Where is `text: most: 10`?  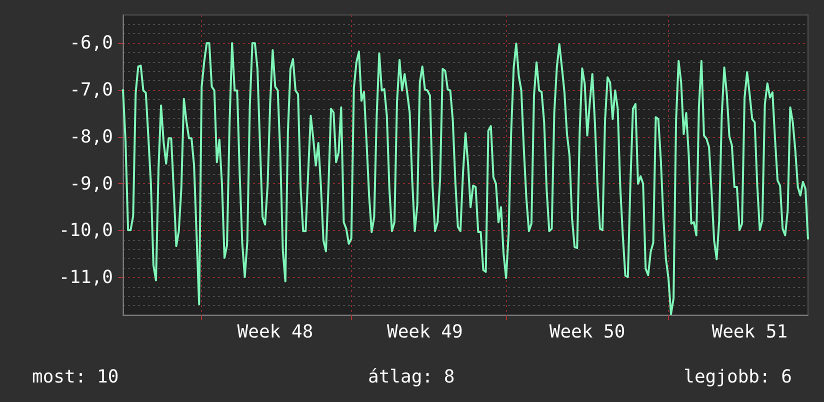 text: most: 10 is located at coordinates (75, 377).